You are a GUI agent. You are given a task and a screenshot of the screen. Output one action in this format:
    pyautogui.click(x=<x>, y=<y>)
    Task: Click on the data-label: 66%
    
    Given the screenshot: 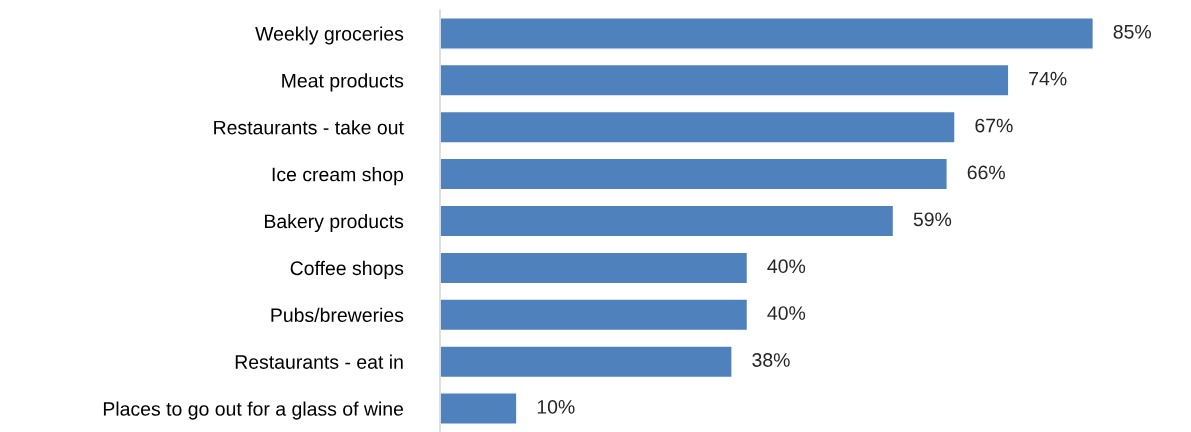 What is the action you would take?
    pyautogui.click(x=986, y=172)
    